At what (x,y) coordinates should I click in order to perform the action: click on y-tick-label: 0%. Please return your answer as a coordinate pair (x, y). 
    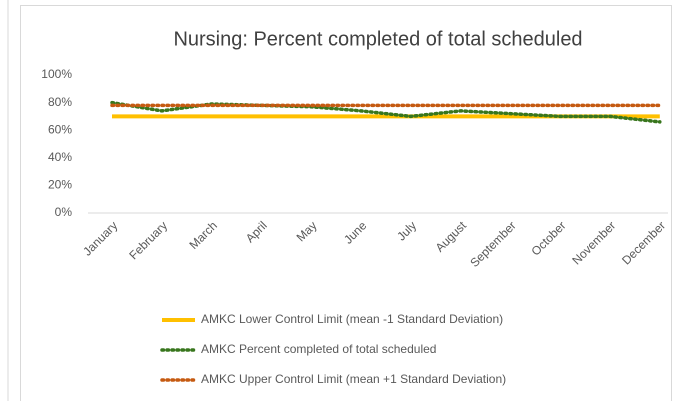
    Looking at the image, I should click on (64, 212).